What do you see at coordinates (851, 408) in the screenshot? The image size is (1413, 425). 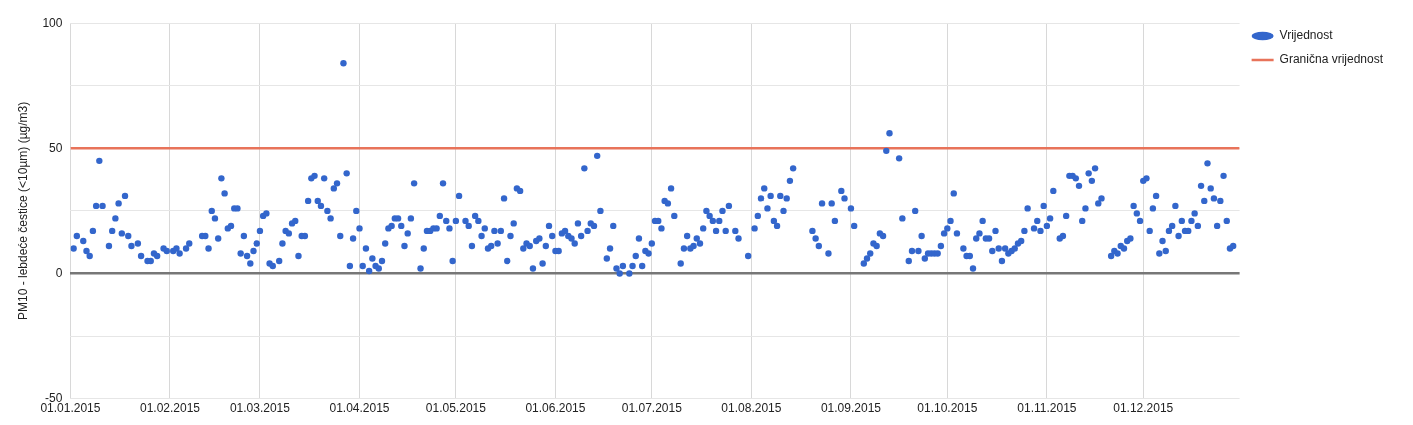 I see `x-tick-label: 01.09.2015` at bounding box center [851, 408].